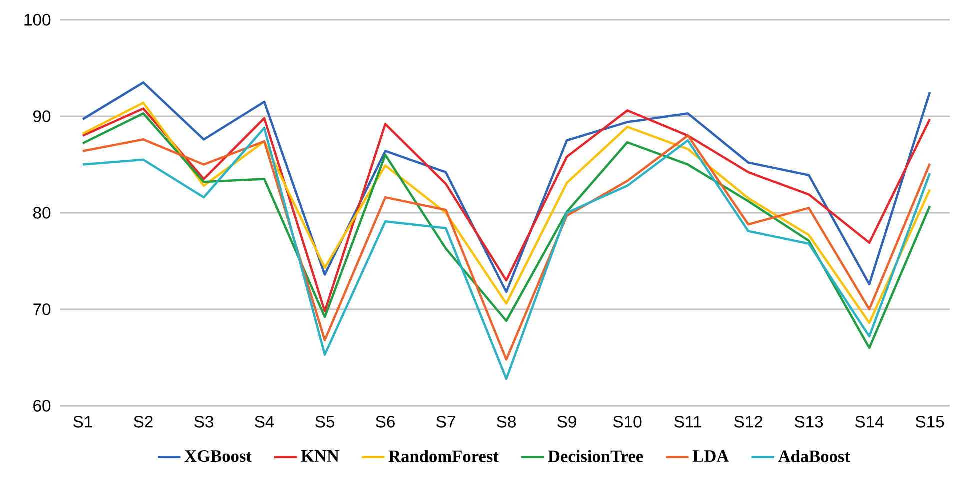  Describe the element at coordinates (567, 422) in the screenshot. I see `x-tick-label: S9` at that location.